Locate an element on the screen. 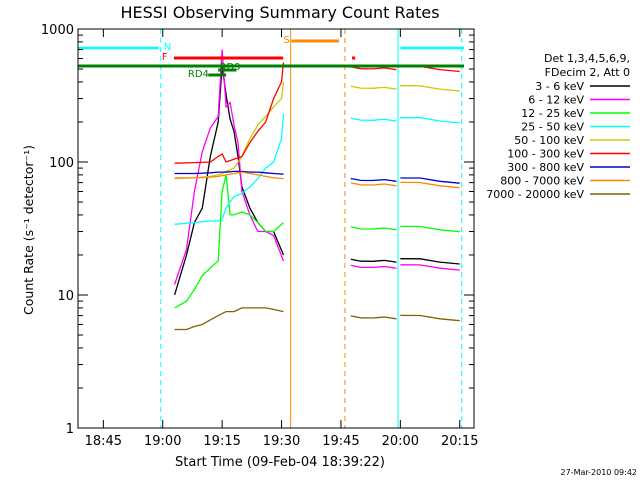 This screenshot has height=480, width=640. legend-label-6: 300 - 800 keV is located at coordinates (545, 167).